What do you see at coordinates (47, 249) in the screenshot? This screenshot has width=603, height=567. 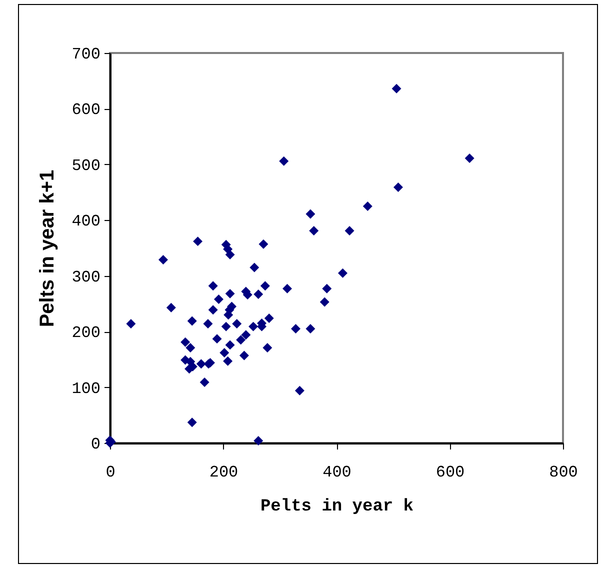 I see `y-axis-title: Pelts in year k+1` at bounding box center [47, 249].